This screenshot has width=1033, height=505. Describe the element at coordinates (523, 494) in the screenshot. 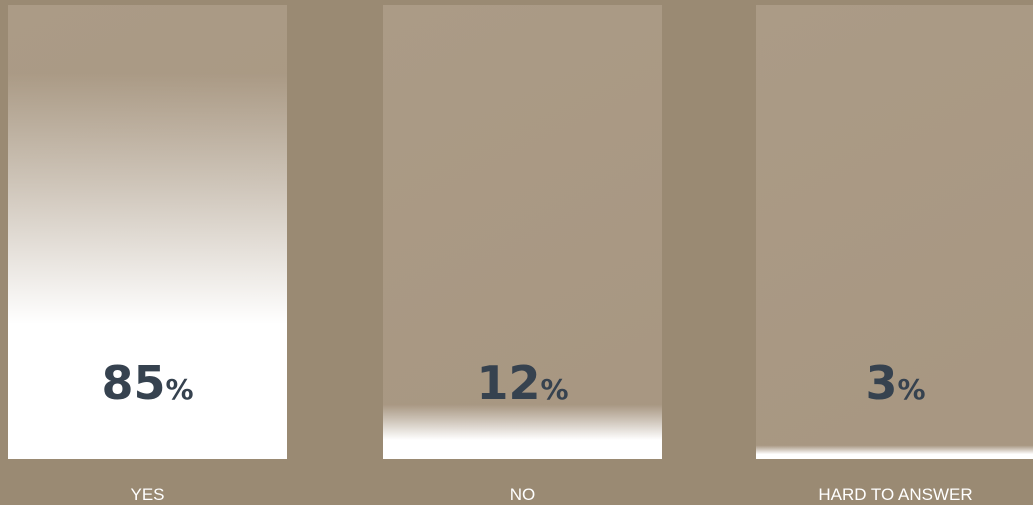

I see `category-label: NO` at that location.